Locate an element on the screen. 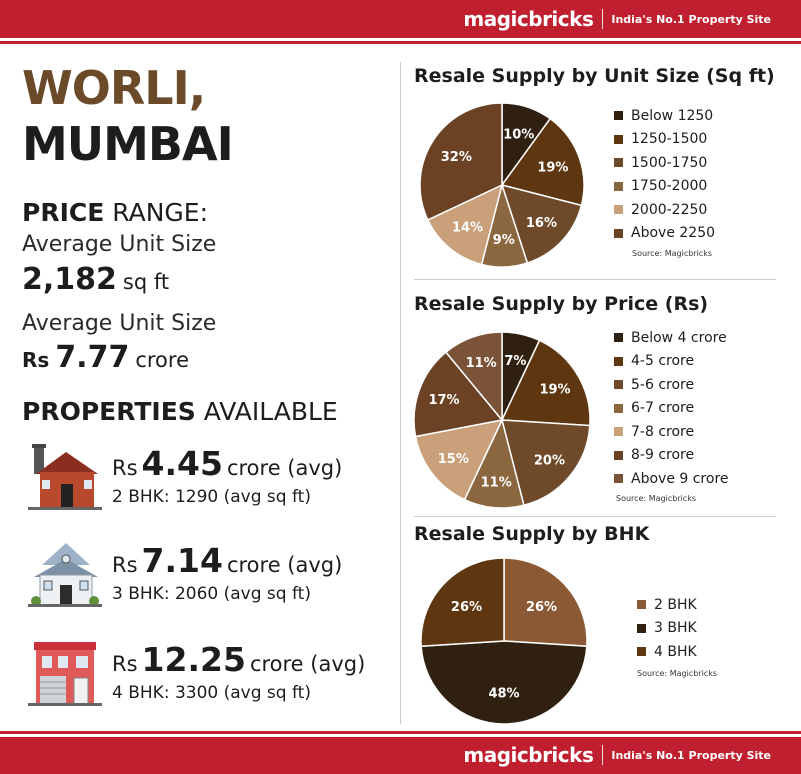 The height and width of the screenshot is (774, 801). legend-label: 4 BHK is located at coordinates (675, 651).